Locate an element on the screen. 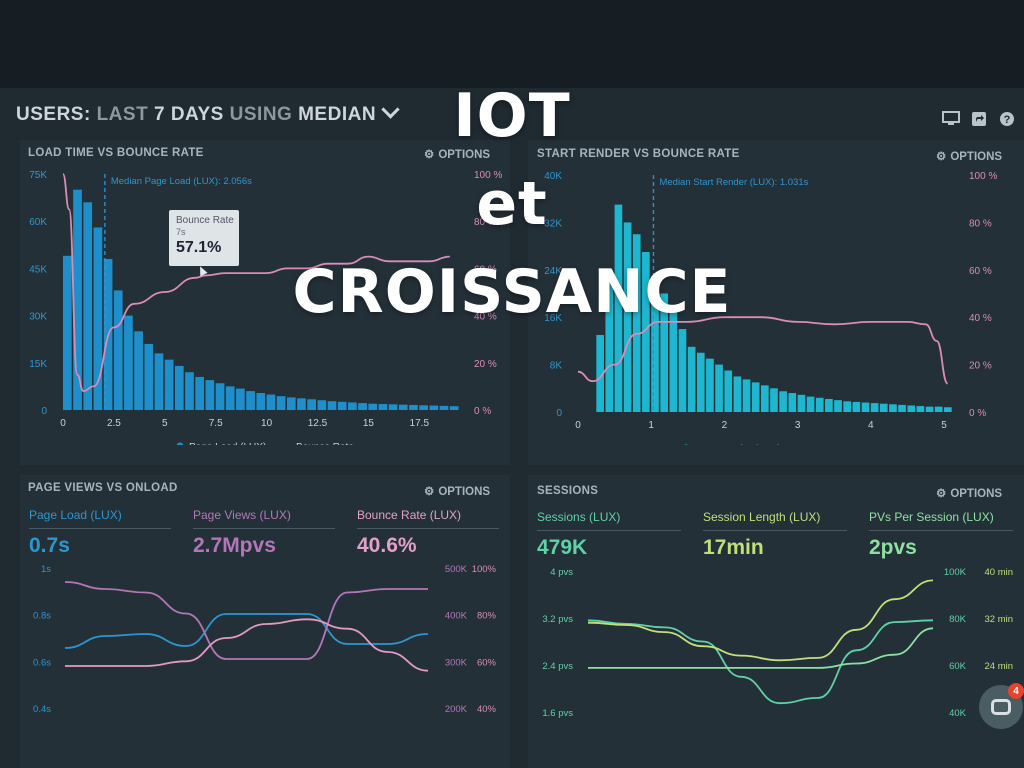  overlay-title-line-2: et is located at coordinates (512, 204).